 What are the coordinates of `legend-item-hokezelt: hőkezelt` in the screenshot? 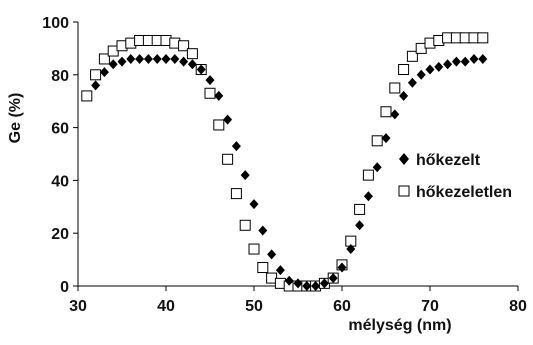 It's located at (440, 160).